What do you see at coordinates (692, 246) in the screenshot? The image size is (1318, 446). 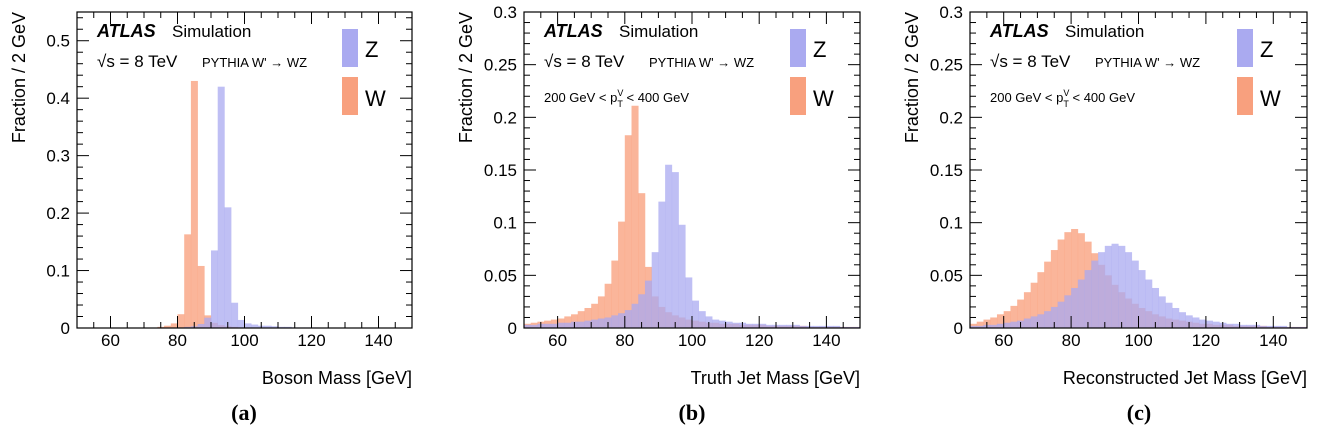 I see `series-z` at bounding box center [692, 246].